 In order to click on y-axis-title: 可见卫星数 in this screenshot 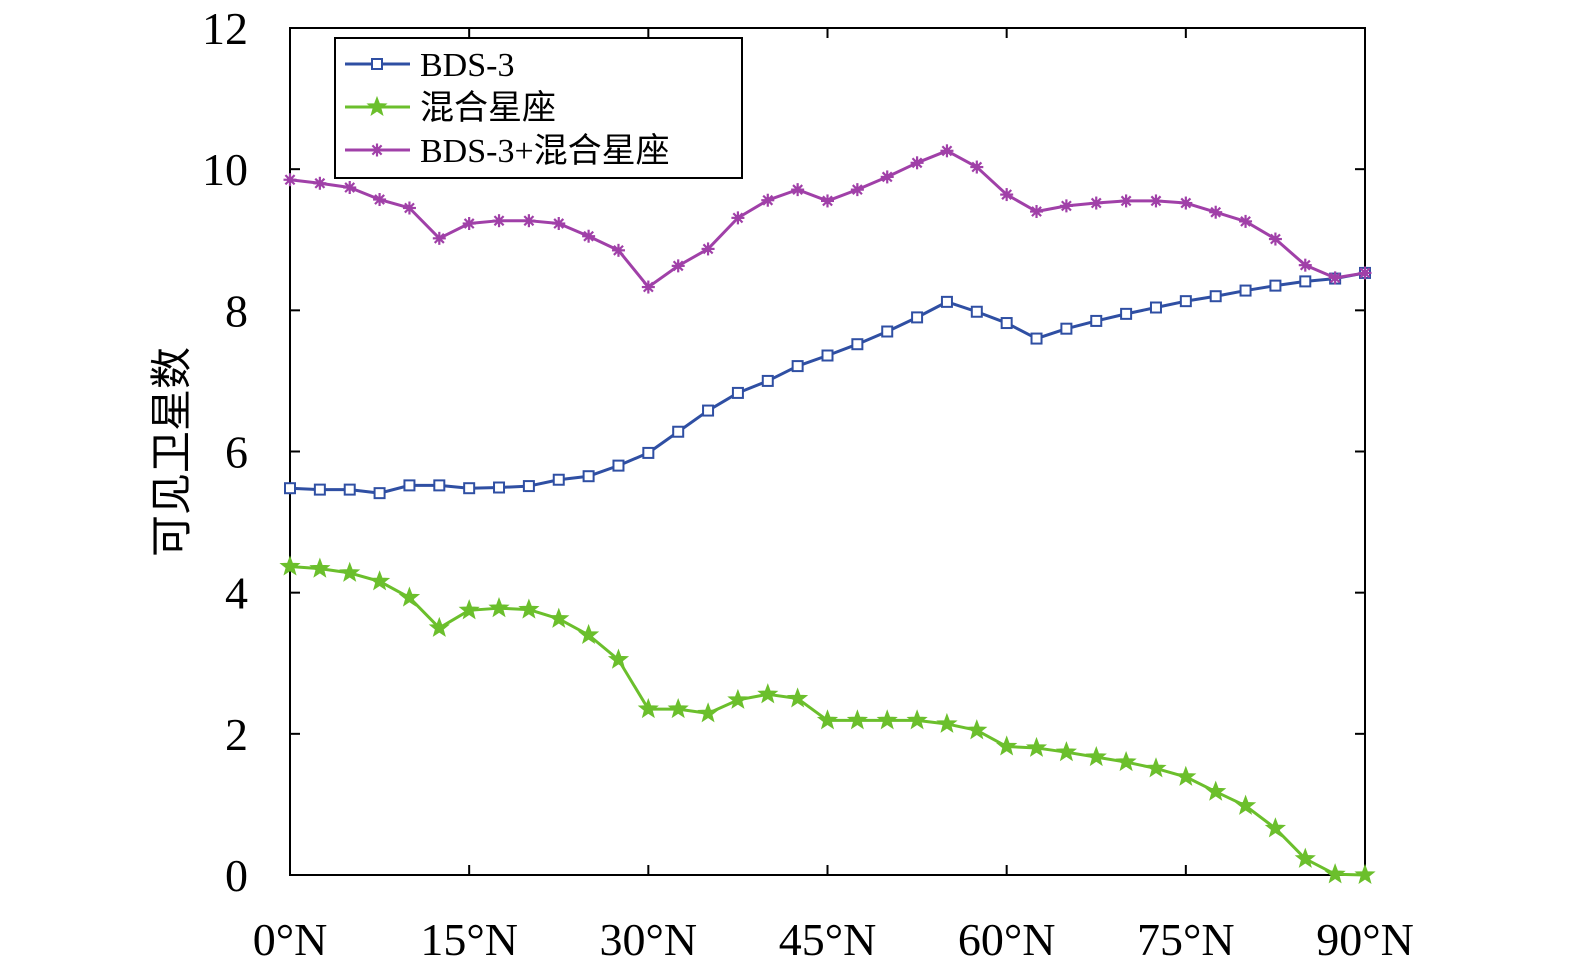, I will do `click(171, 452)`.